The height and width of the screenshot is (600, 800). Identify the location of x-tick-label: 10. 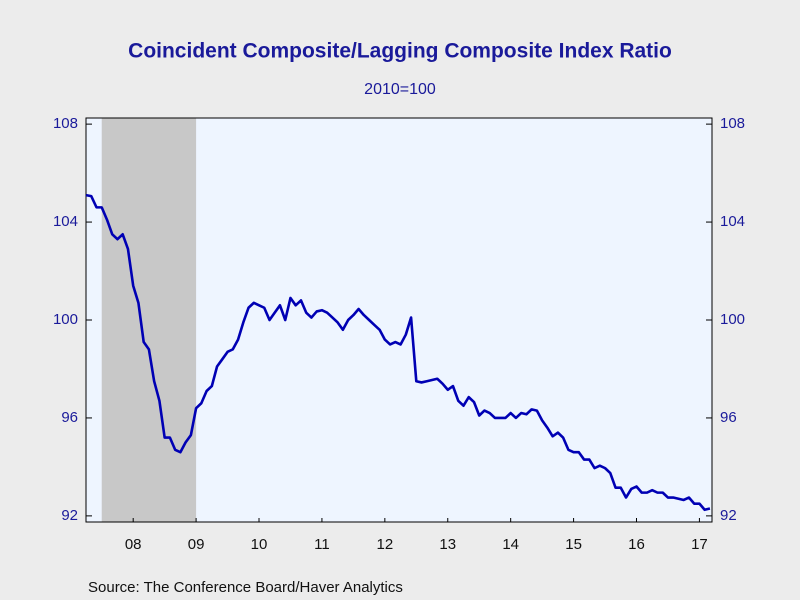
(259, 544).